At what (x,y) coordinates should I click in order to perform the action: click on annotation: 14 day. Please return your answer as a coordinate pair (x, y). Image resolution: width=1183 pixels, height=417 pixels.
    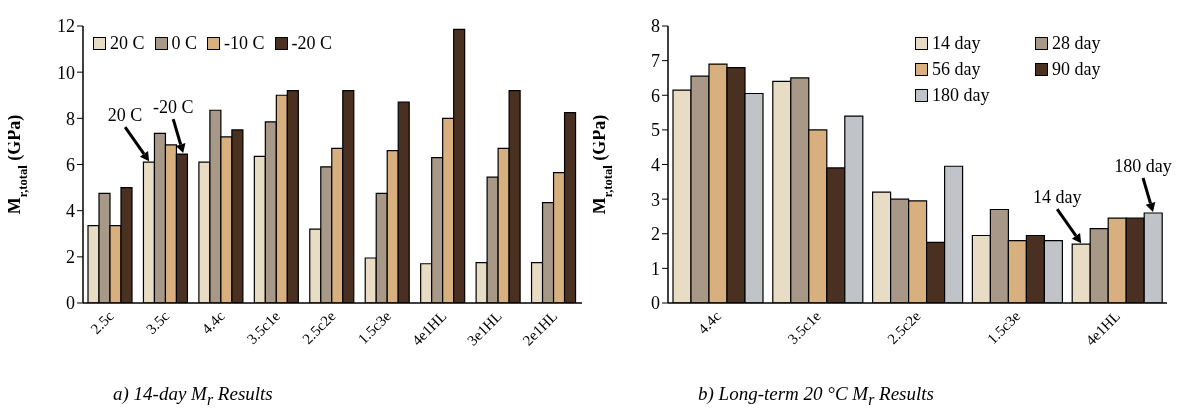
    Looking at the image, I should click on (1057, 197).